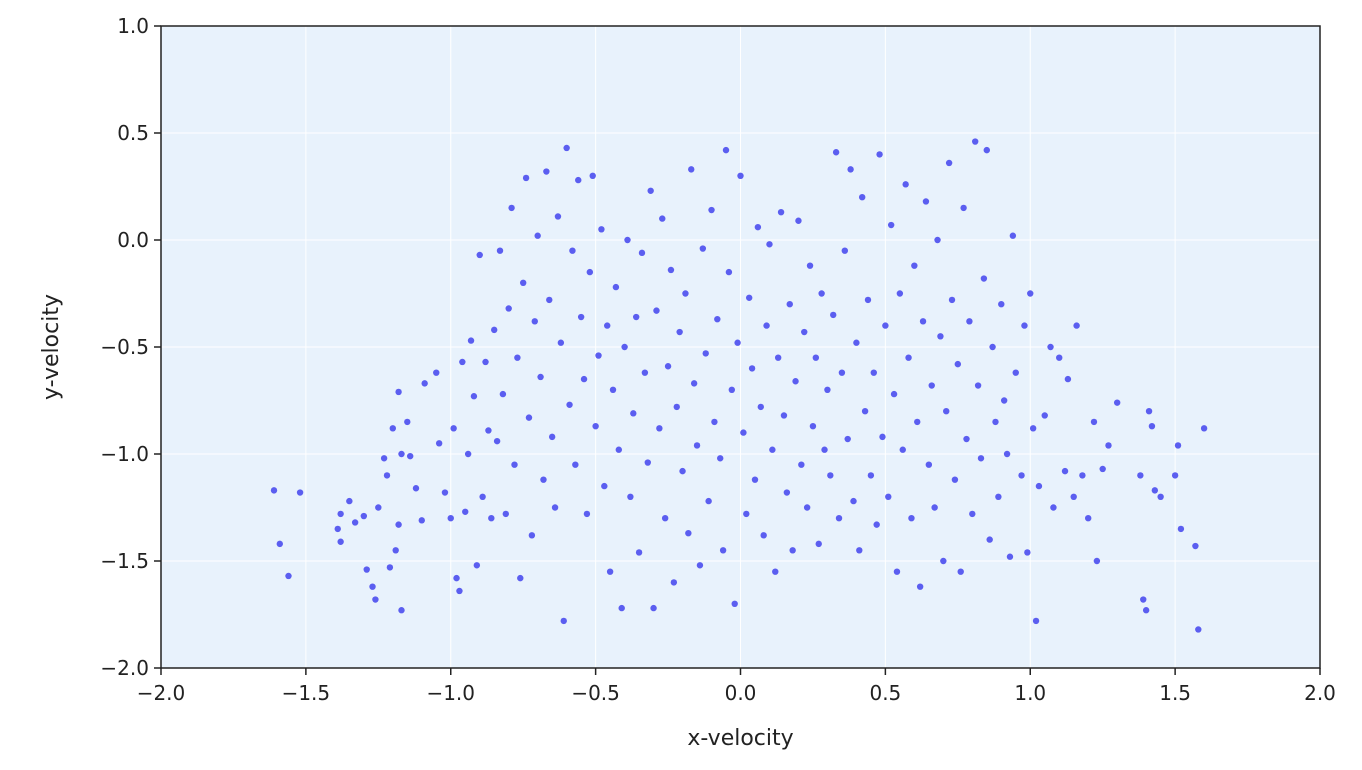 The height and width of the screenshot is (770, 1362). What do you see at coordinates (124, 668) in the screenshot?
I see `y-tick-label: −2.0` at bounding box center [124, 668].